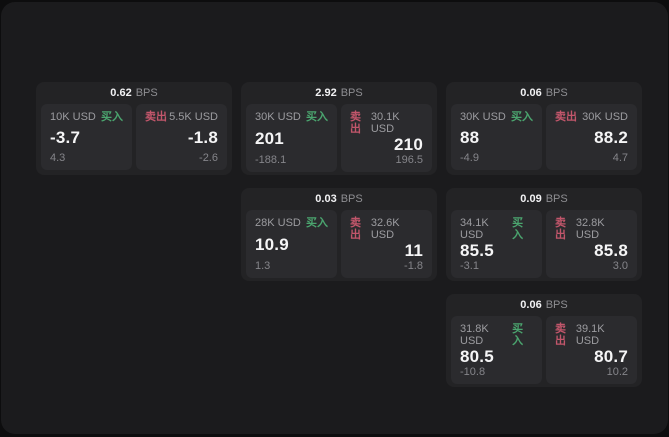  What do you see at coordinates (291, 138) in the screenshot?
I see `buy-quote-panel: 30K USD 买入 201 -188.1` at bounding box center [291, 138].